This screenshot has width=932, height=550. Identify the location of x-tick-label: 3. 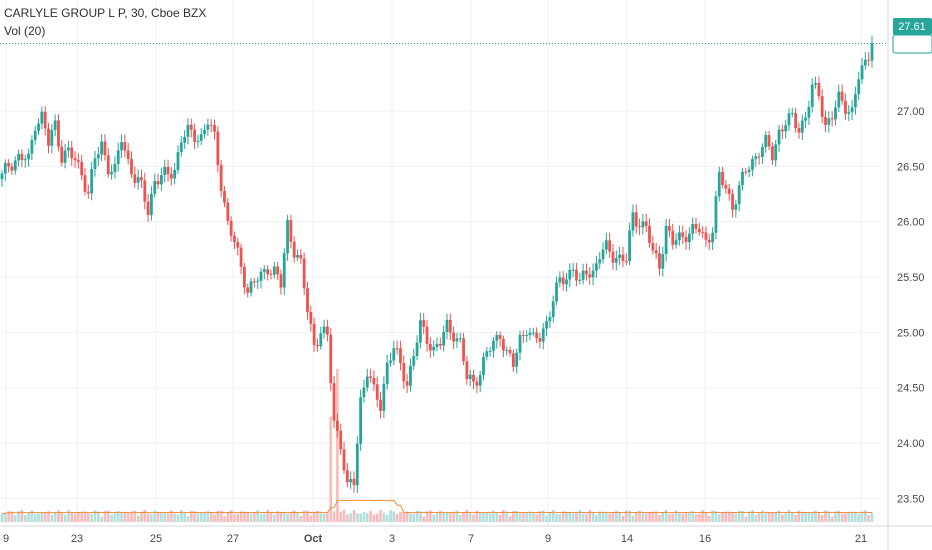
(392, 539).